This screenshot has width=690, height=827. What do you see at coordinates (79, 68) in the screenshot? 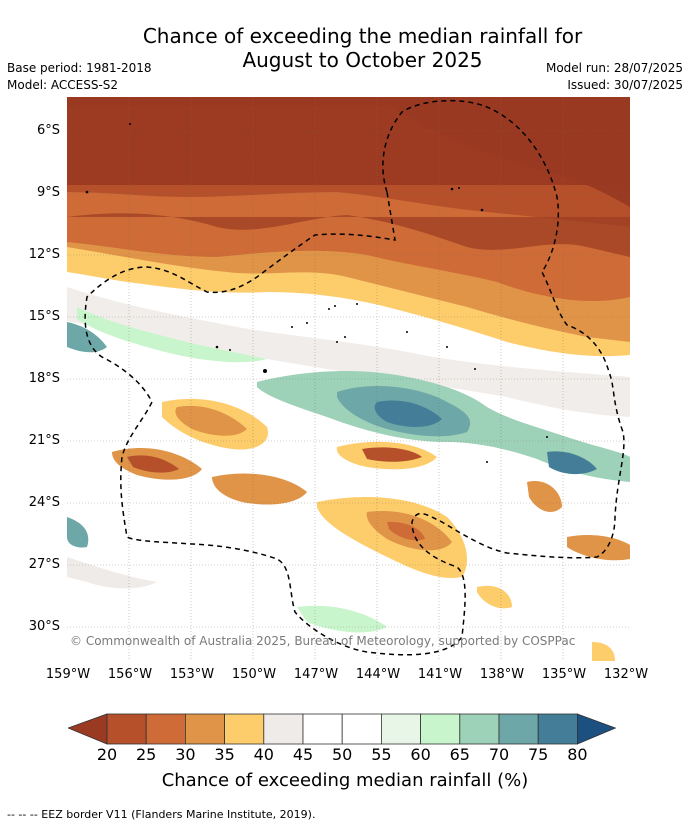
I see `base-period: Base period: 1981-2018` at bounding box center [79, 68].